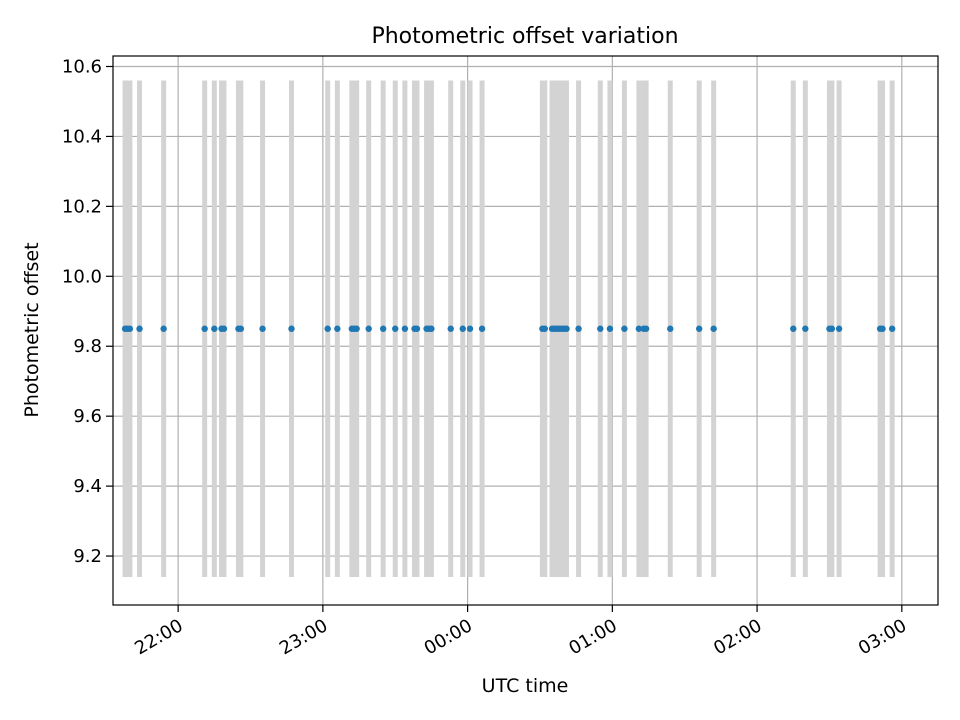  What do you see at coordinates (508, 328) in the screenshot?
I see `data-points` at bounding box center [508, 328].